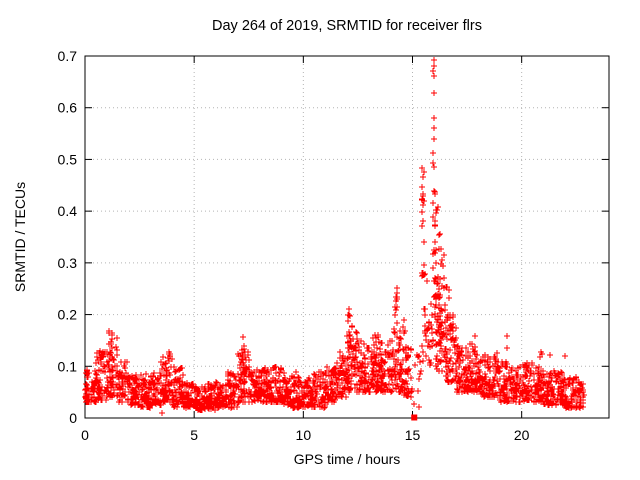 The image size is (640, 480). Describe the element at coordinates (68, 56) in the screenshot. I see `y-tick-label: 0.7` at that location.